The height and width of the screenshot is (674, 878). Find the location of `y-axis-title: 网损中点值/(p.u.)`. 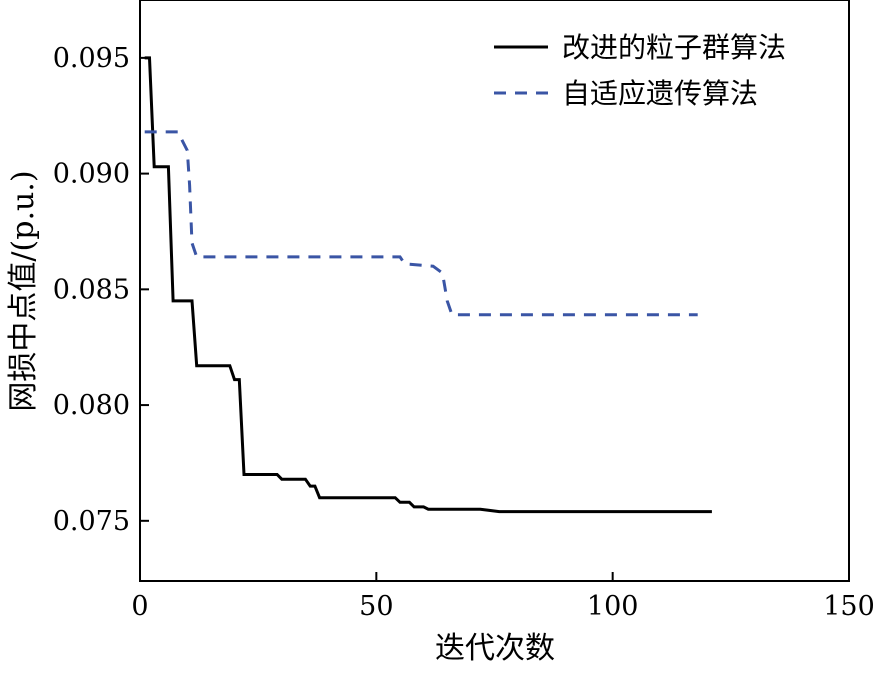

y-axis-title: 网损中点值/(p.u.) is located at coordinates (23, 290).